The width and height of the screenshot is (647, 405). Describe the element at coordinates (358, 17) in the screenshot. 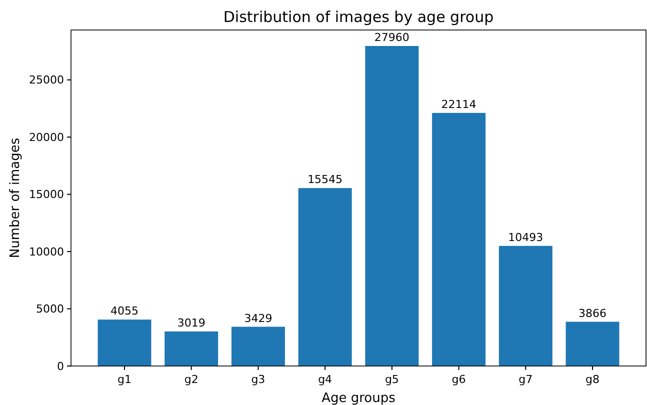

I see `chart-title: Distribution of images by age group` at that location.